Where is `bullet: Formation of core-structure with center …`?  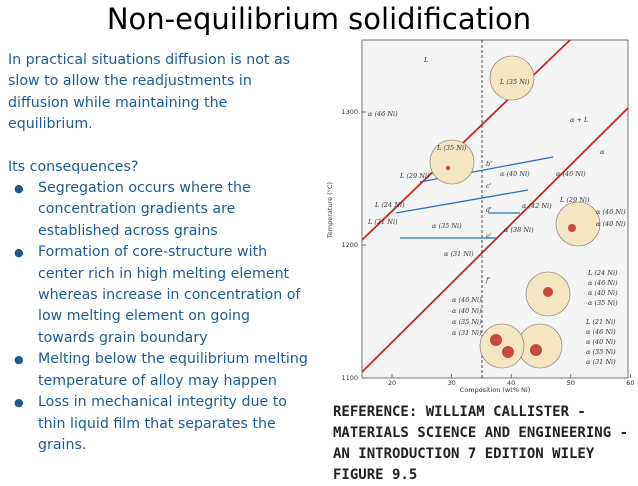 bullet: Formation of core-structure with center … is located at coordinates (162, 295).